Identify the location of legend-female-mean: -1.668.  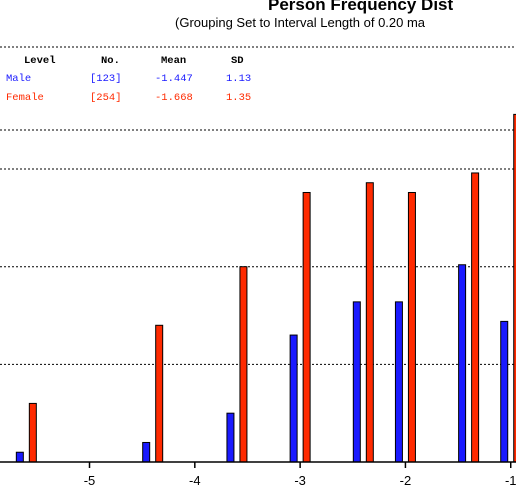
(174, 98).